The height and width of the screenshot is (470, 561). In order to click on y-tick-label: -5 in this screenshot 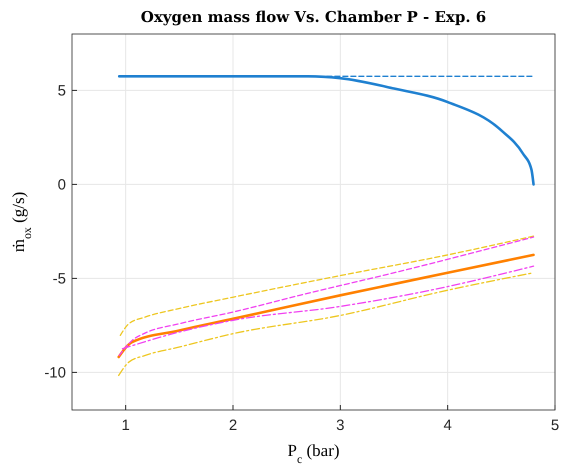, I will do `click(59, 279)`.